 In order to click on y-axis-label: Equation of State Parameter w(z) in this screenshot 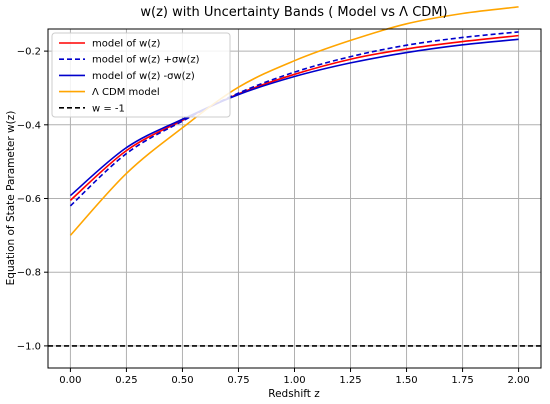, I will do `click(11, 198)`.